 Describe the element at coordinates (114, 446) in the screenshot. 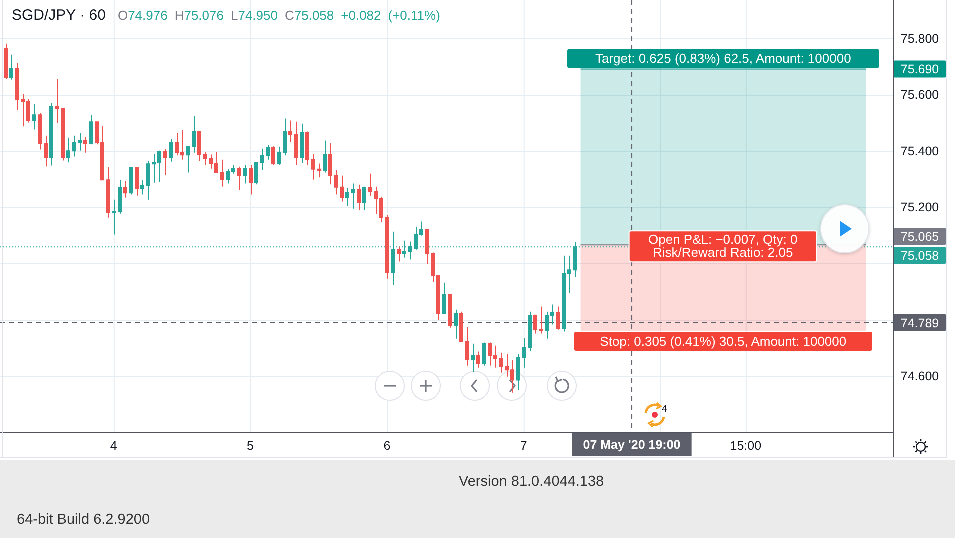

I see `x-tick-label: 4` at that location.